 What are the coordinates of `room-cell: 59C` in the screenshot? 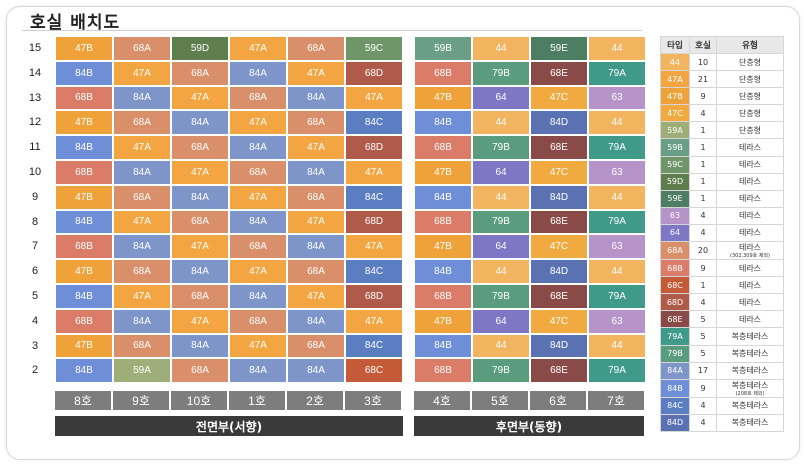 It's located at (374, 48).